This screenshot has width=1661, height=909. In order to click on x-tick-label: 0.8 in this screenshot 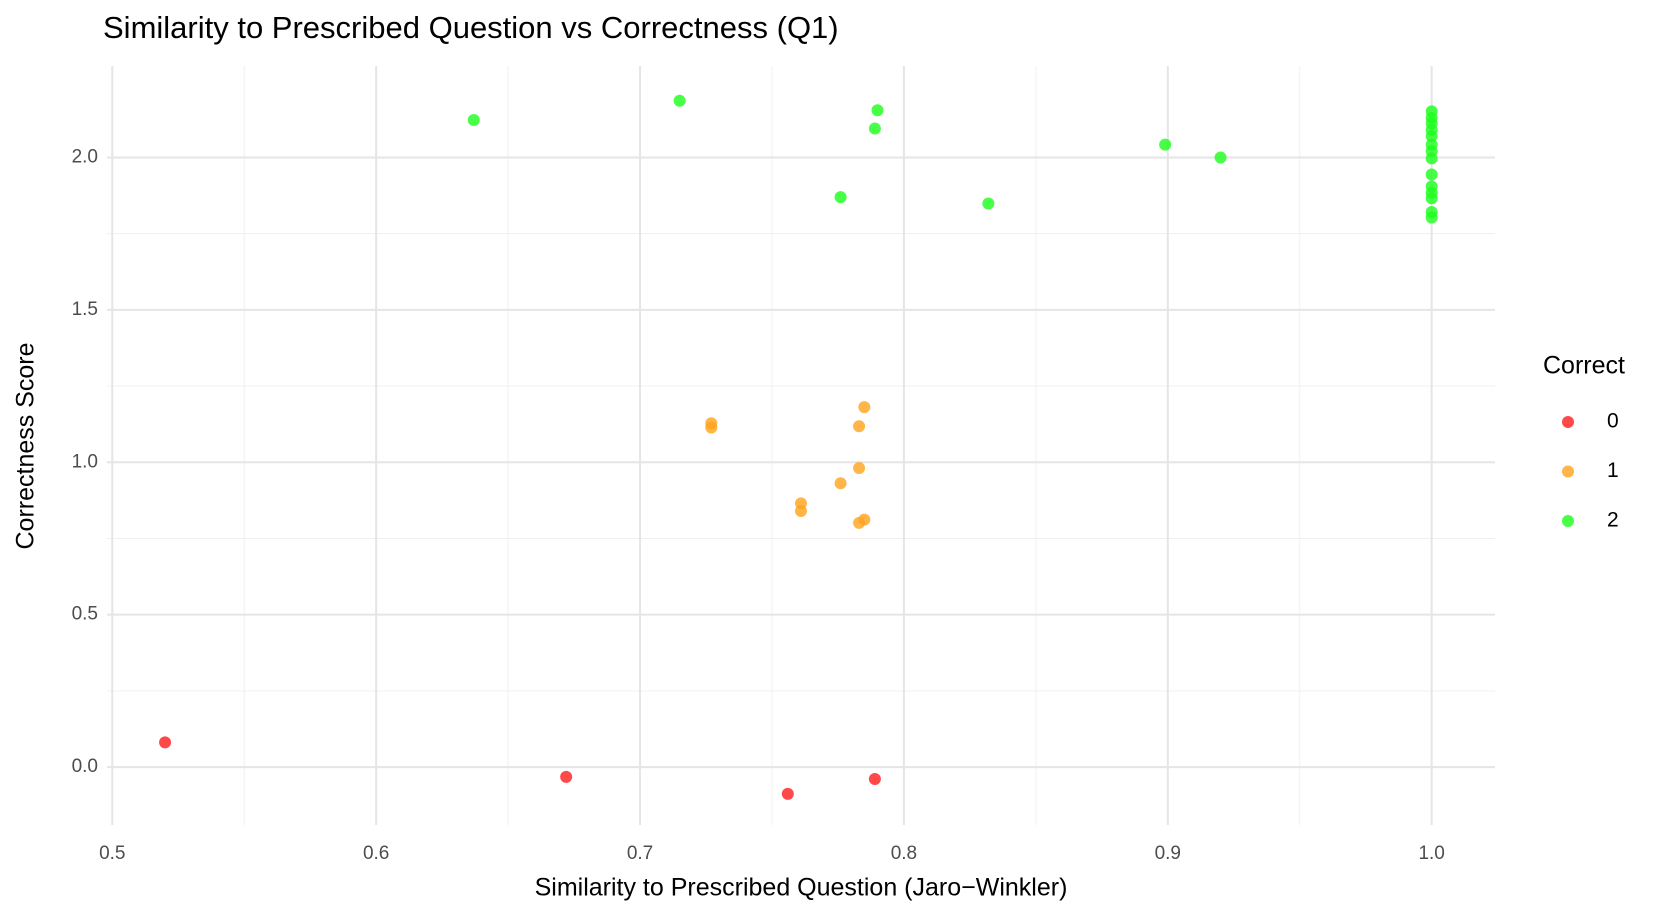, I will do `click(904, 853)`.